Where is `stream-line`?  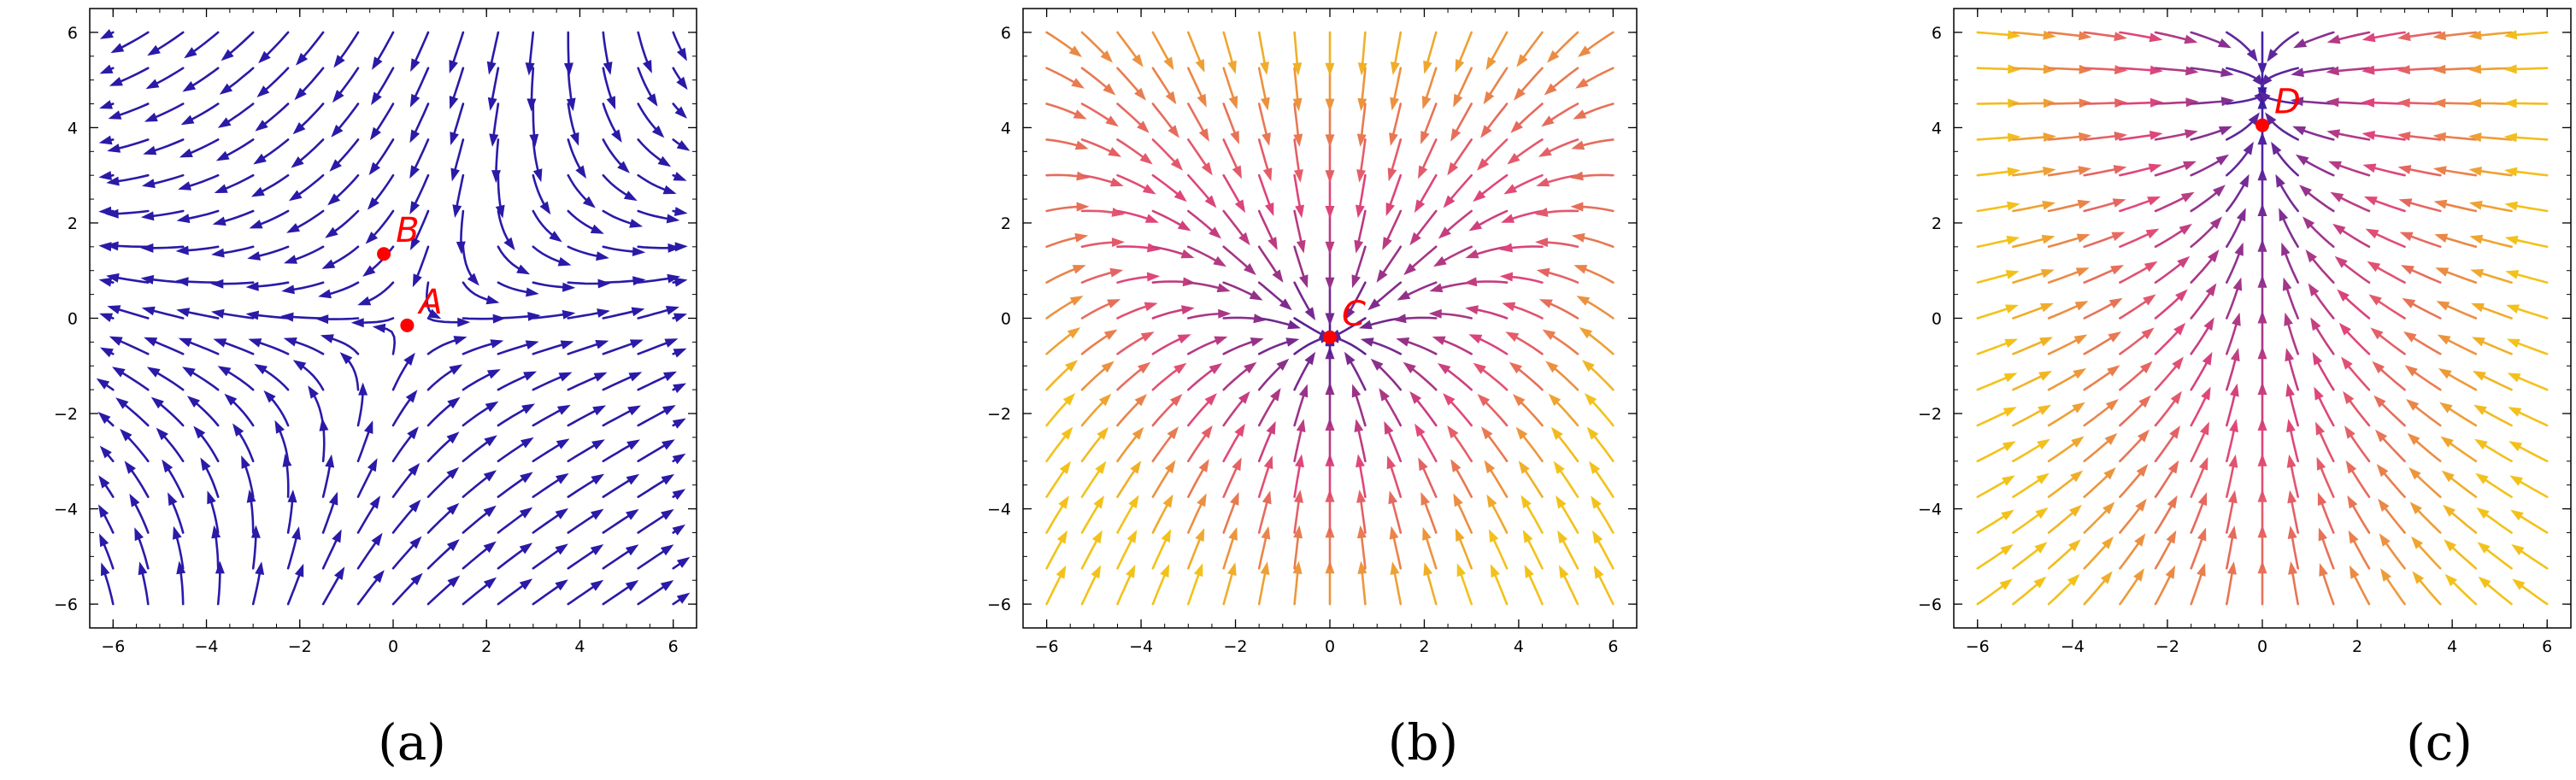
stream-line is located at coordinates (385, 340).